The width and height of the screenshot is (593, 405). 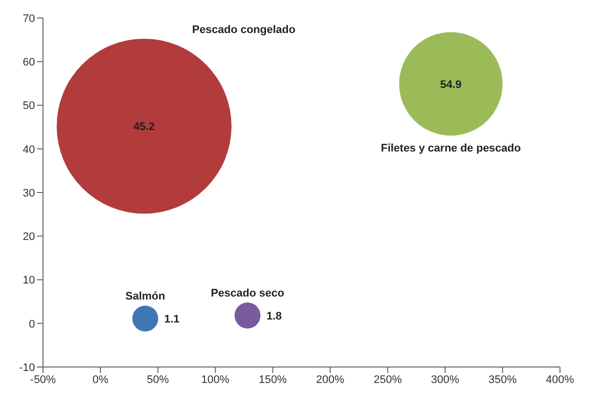 I want to click on data-label: 1.1, so click(x=172, y=320).